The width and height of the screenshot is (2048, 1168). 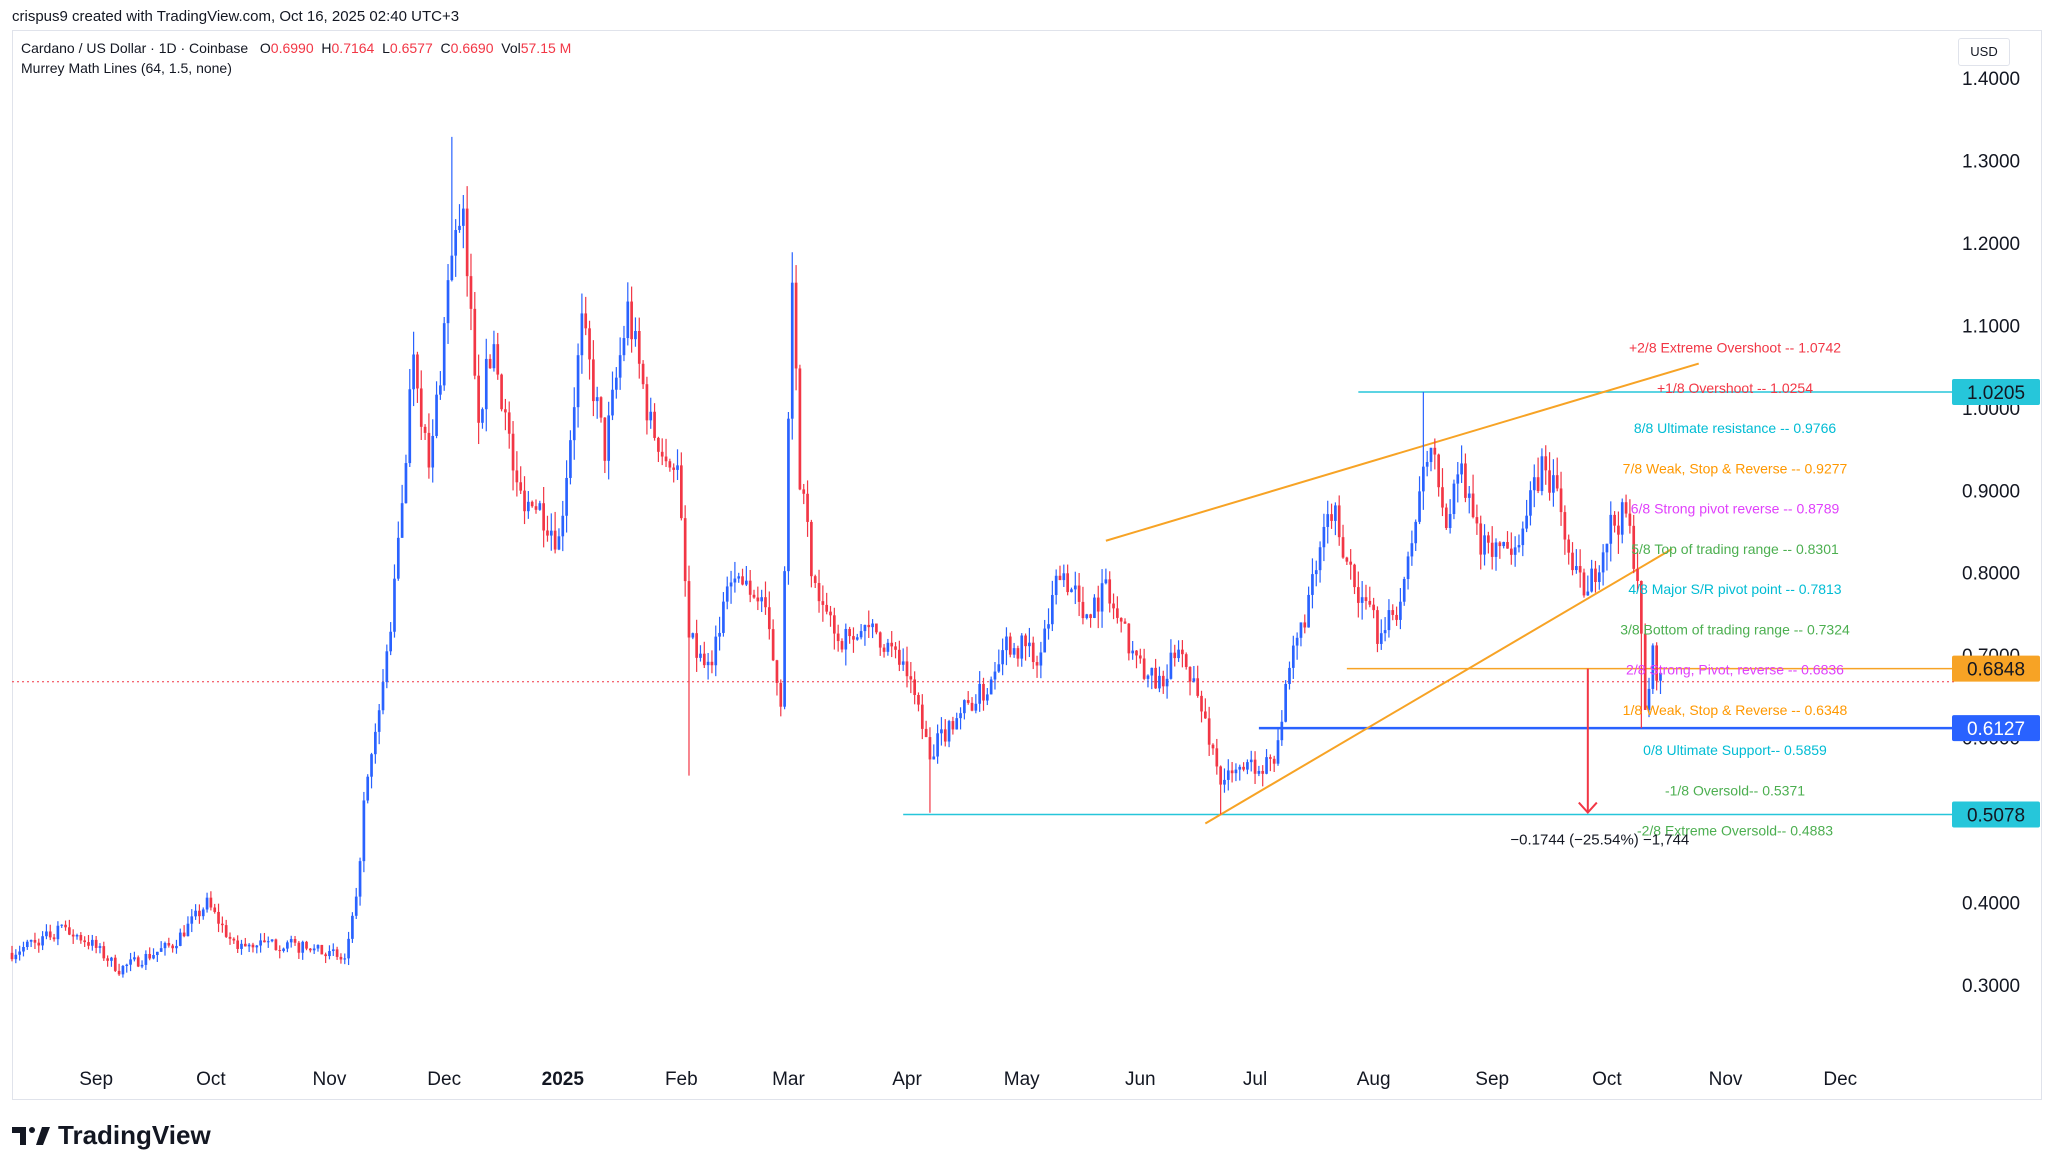 I want to click on murrey-line-label: 3/8 Bottom of trading range -- 0.7324, so click(x=1735, y=629).